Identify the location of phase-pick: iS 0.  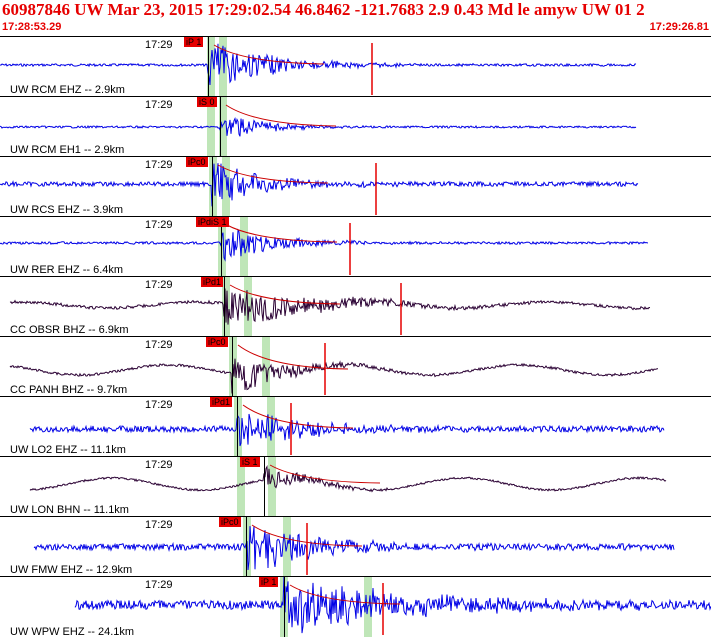
(207, 102).